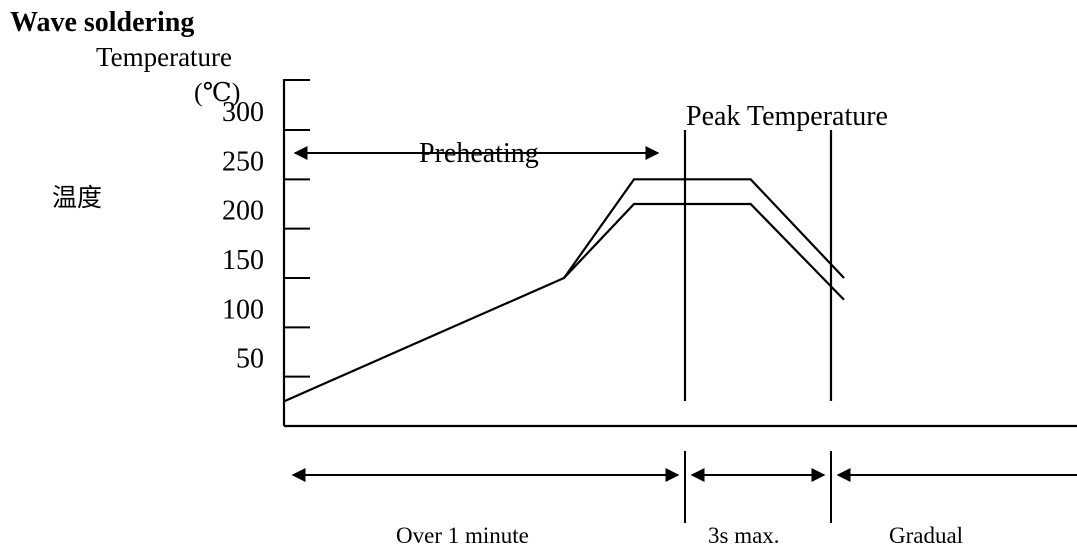 Image resolution: width=1077 pixels, height=549 pixels. What do you see at coordinates (243, 161) in the screenshot?
I see `y-tick-label: 250` at bounding box center [243, 161].